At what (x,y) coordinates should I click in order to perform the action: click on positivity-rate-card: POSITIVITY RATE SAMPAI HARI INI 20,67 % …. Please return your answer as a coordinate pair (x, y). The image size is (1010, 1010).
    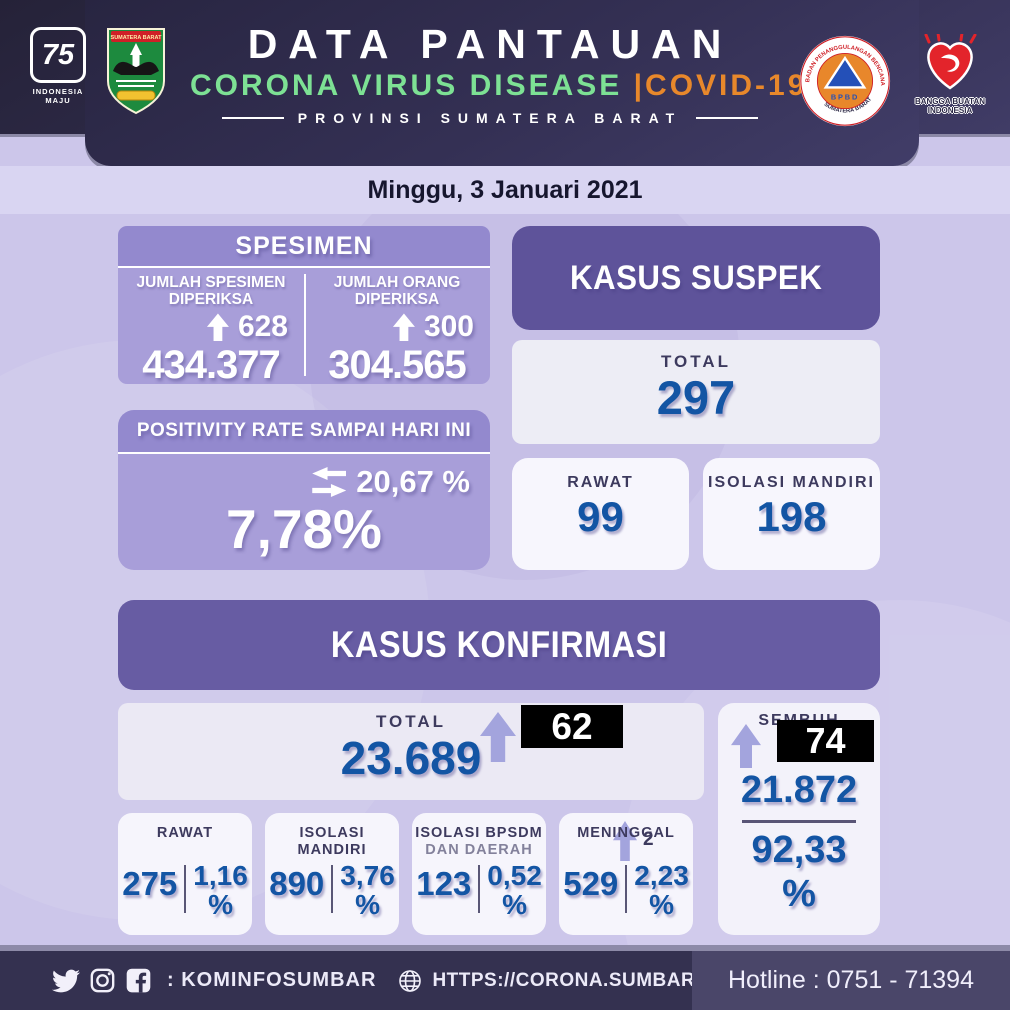
    Looking at the image, I should click on (304, 490).